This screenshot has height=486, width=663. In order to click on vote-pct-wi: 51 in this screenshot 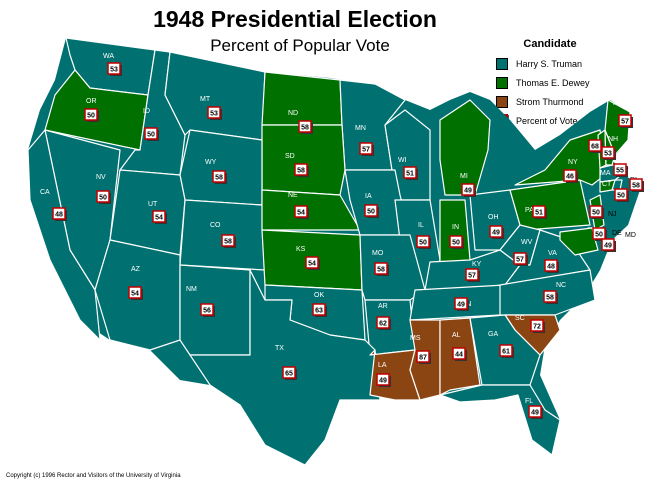, I will do `click(410, 174)`.